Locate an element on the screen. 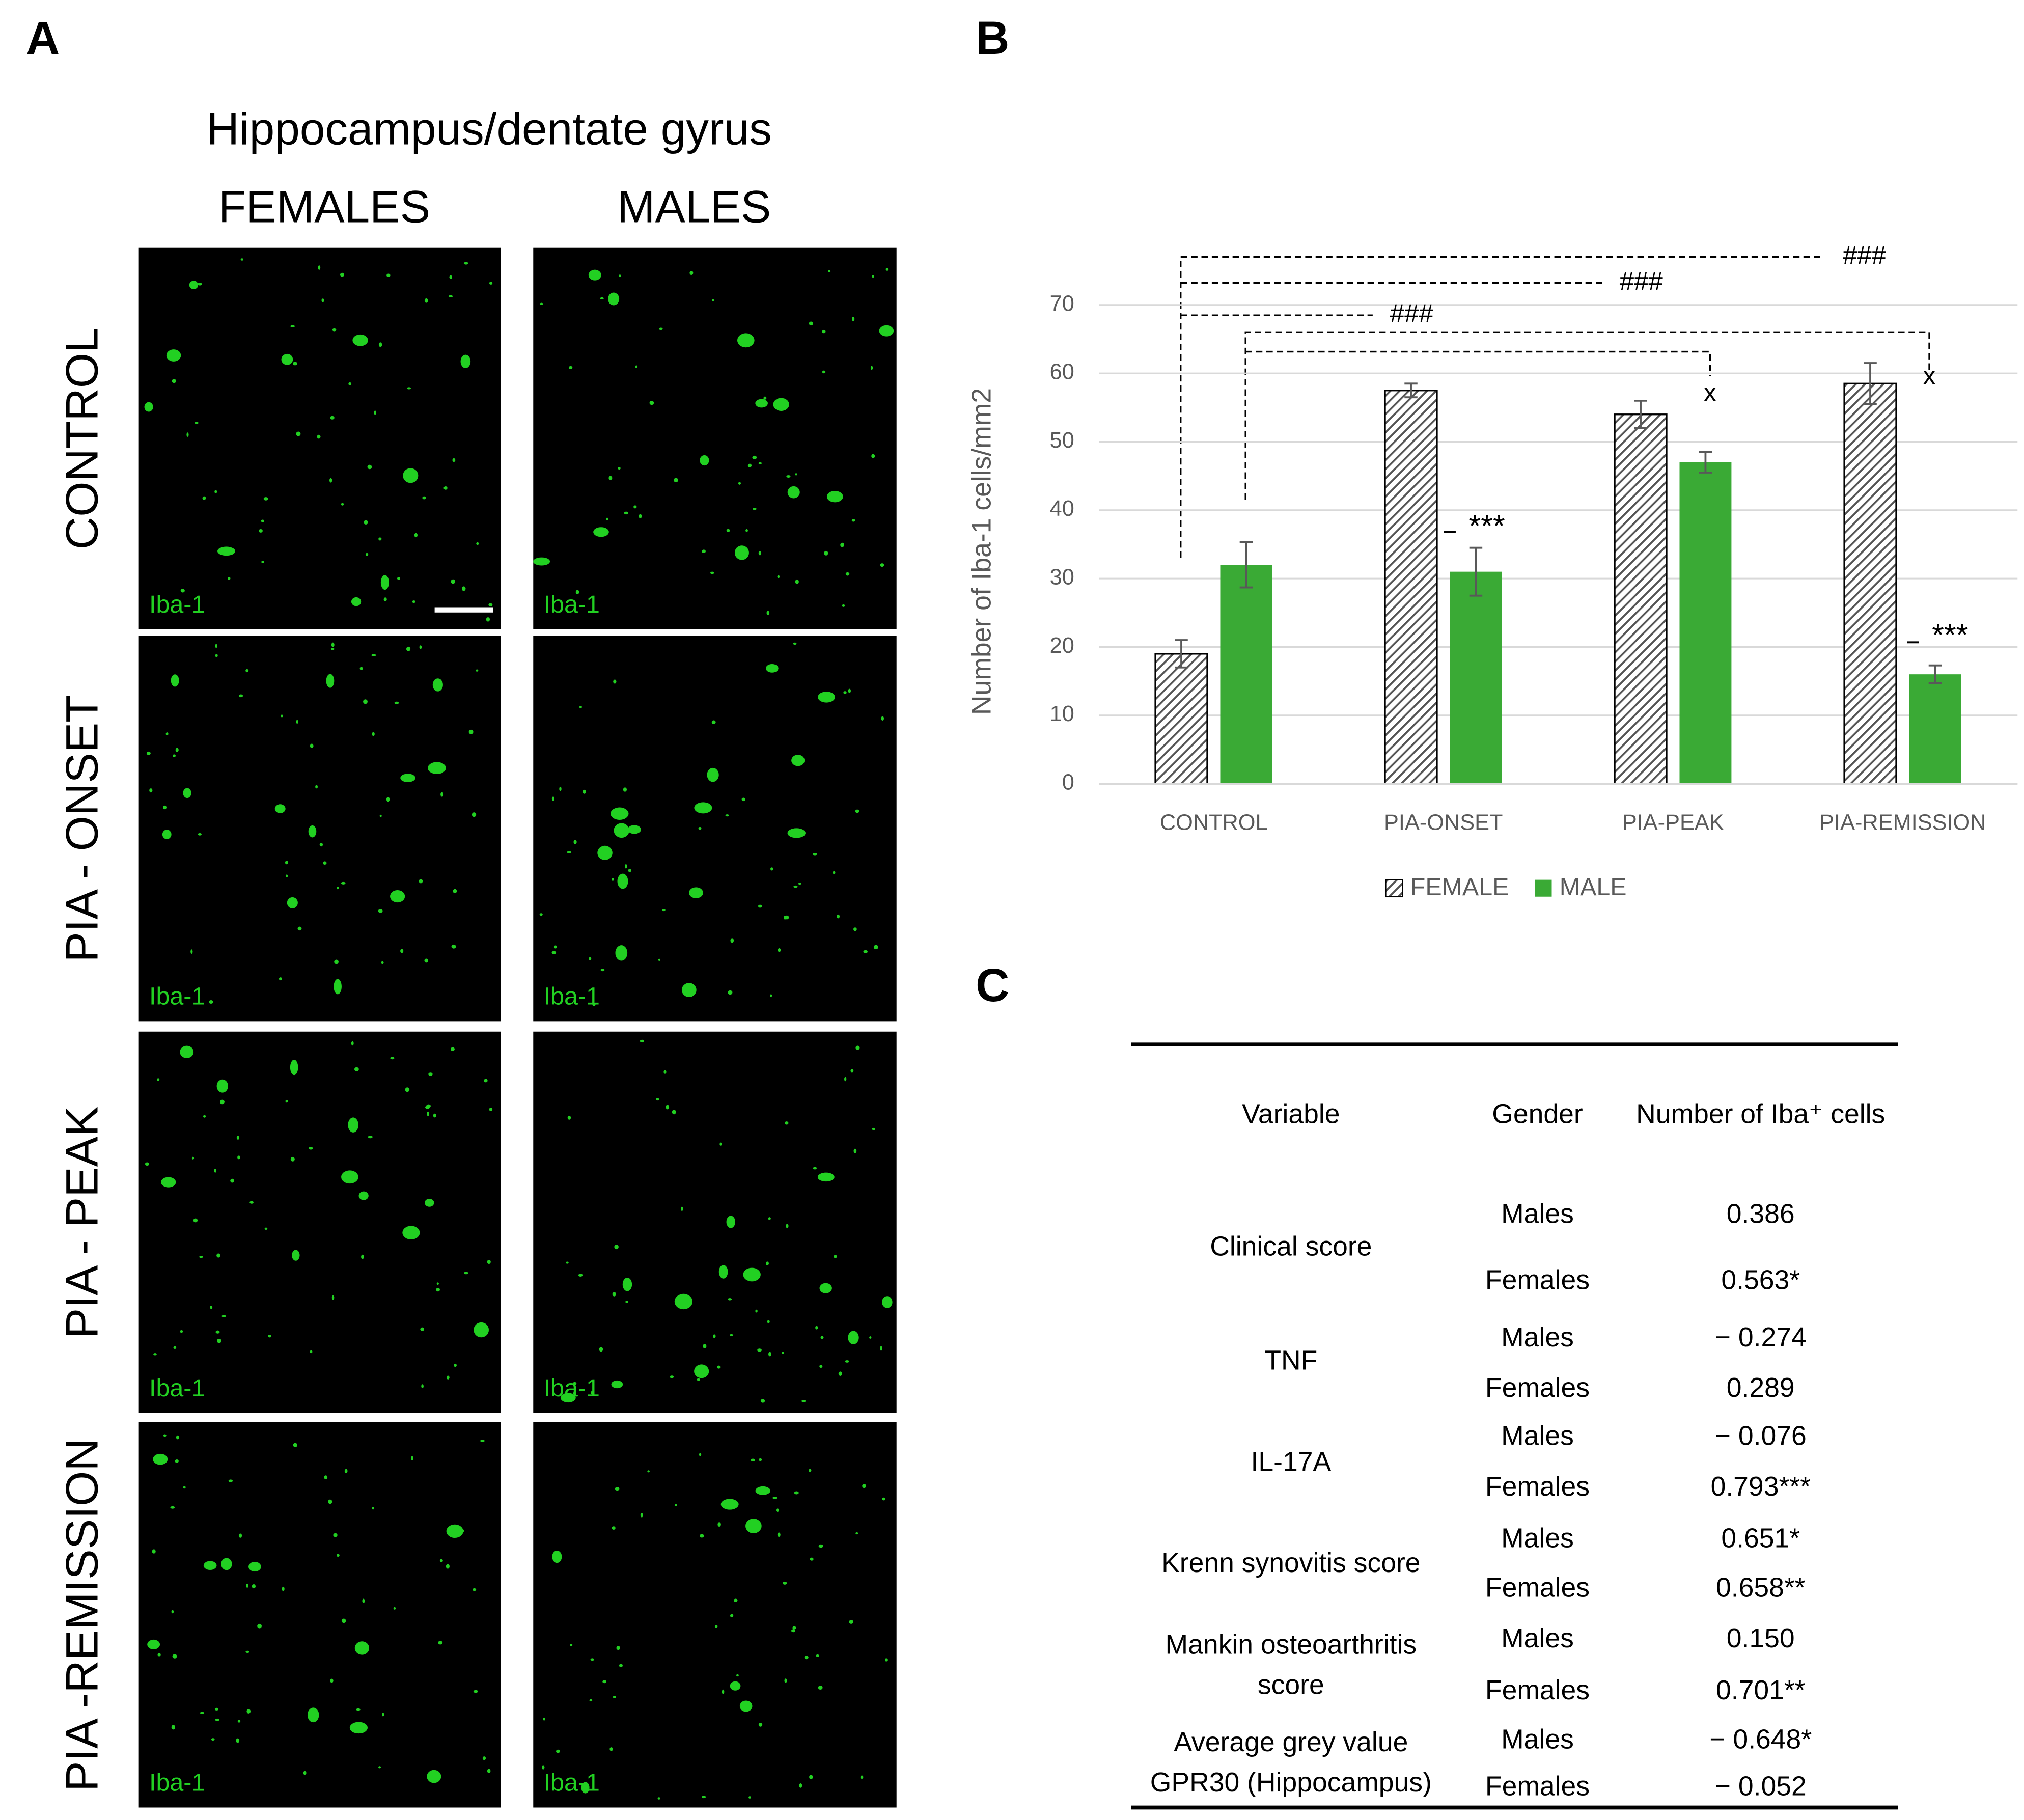 Image resolution: width=2024 pixels, height=1820 pixels. stain-label: Iba-1 is located at coordinates (572, 1388).